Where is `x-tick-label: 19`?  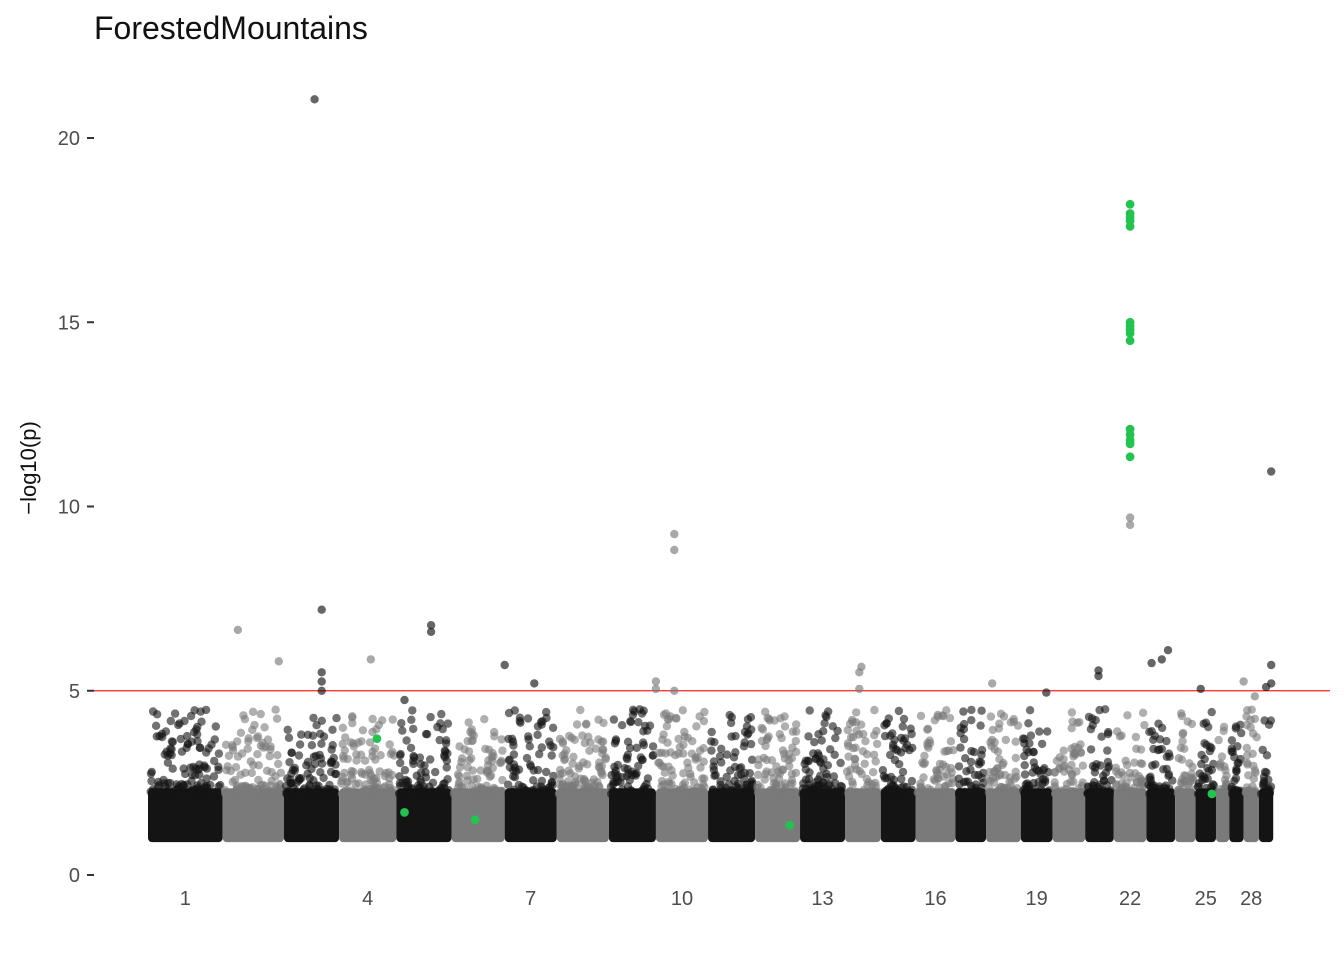 x-tick-label: 19 is located at coordinates (1036, 899).